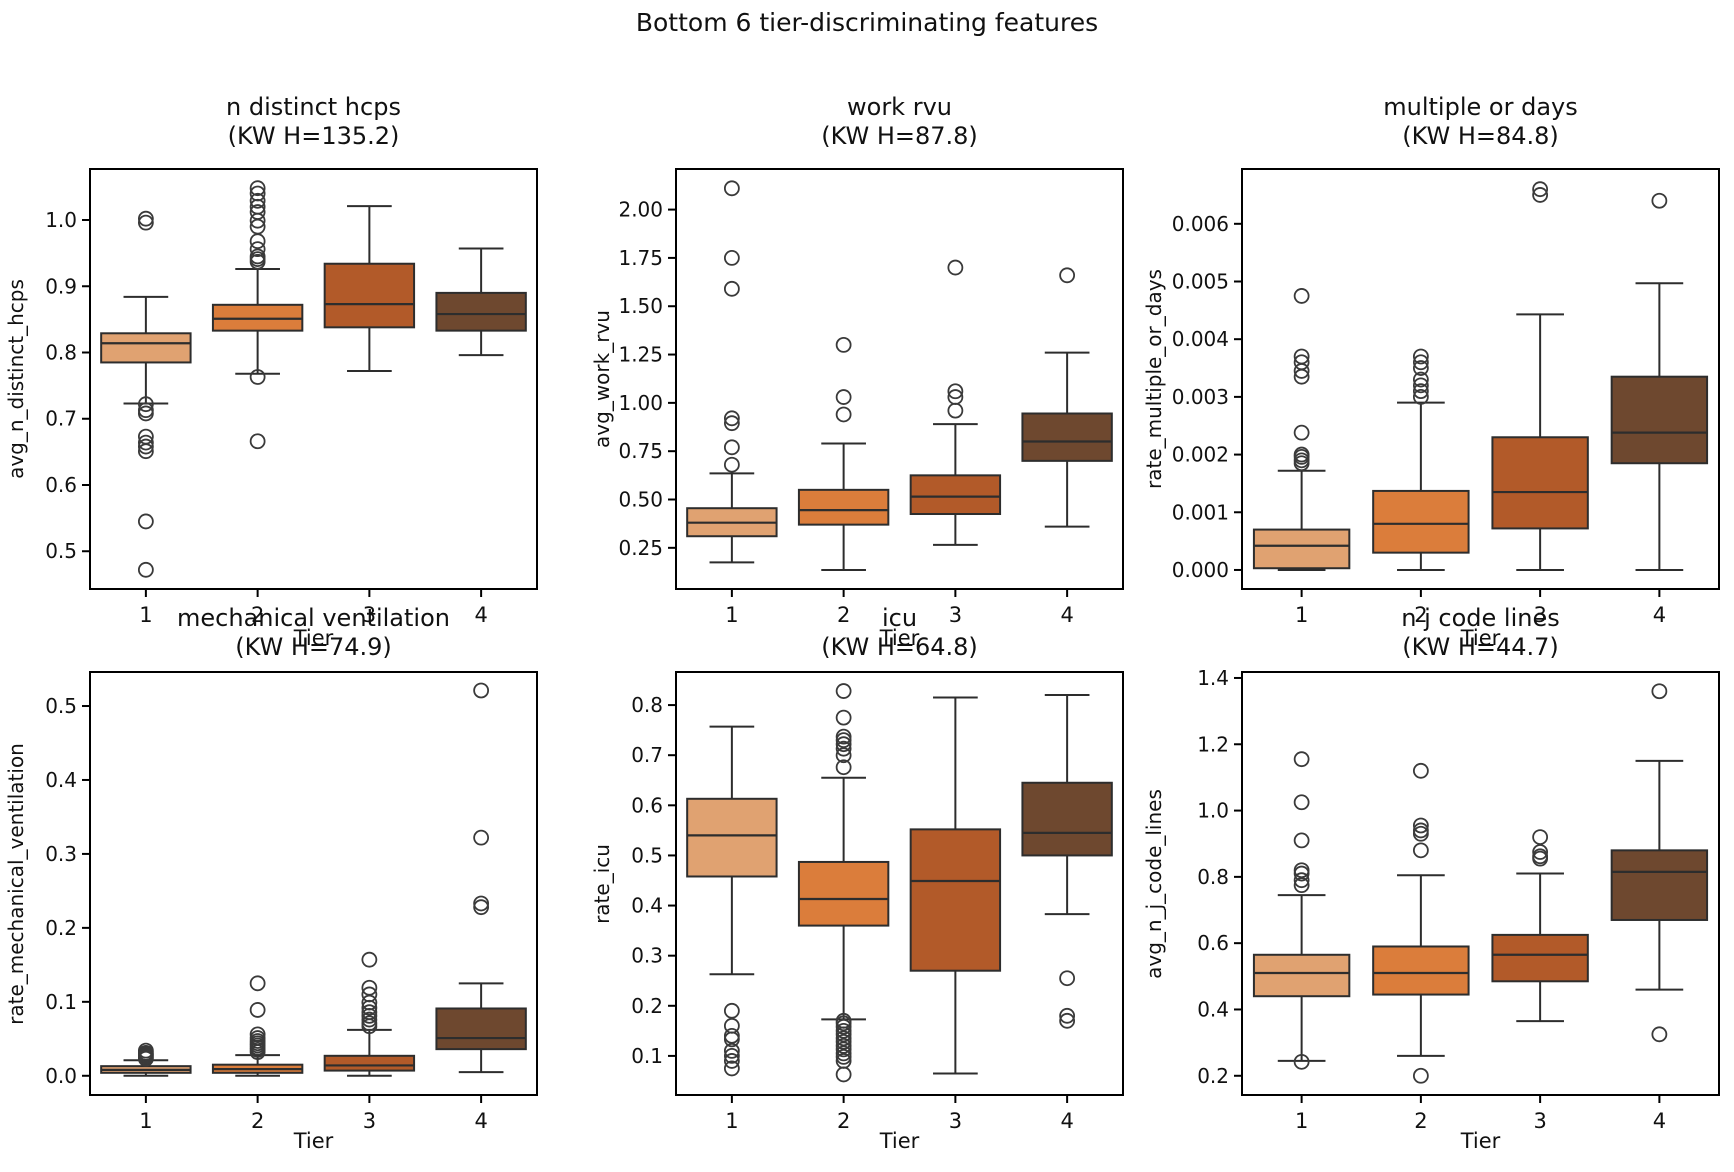  Describe the element at coordinates (647, 1056) in the screenshot. I see `y-tick-label: 0.1` at that location.